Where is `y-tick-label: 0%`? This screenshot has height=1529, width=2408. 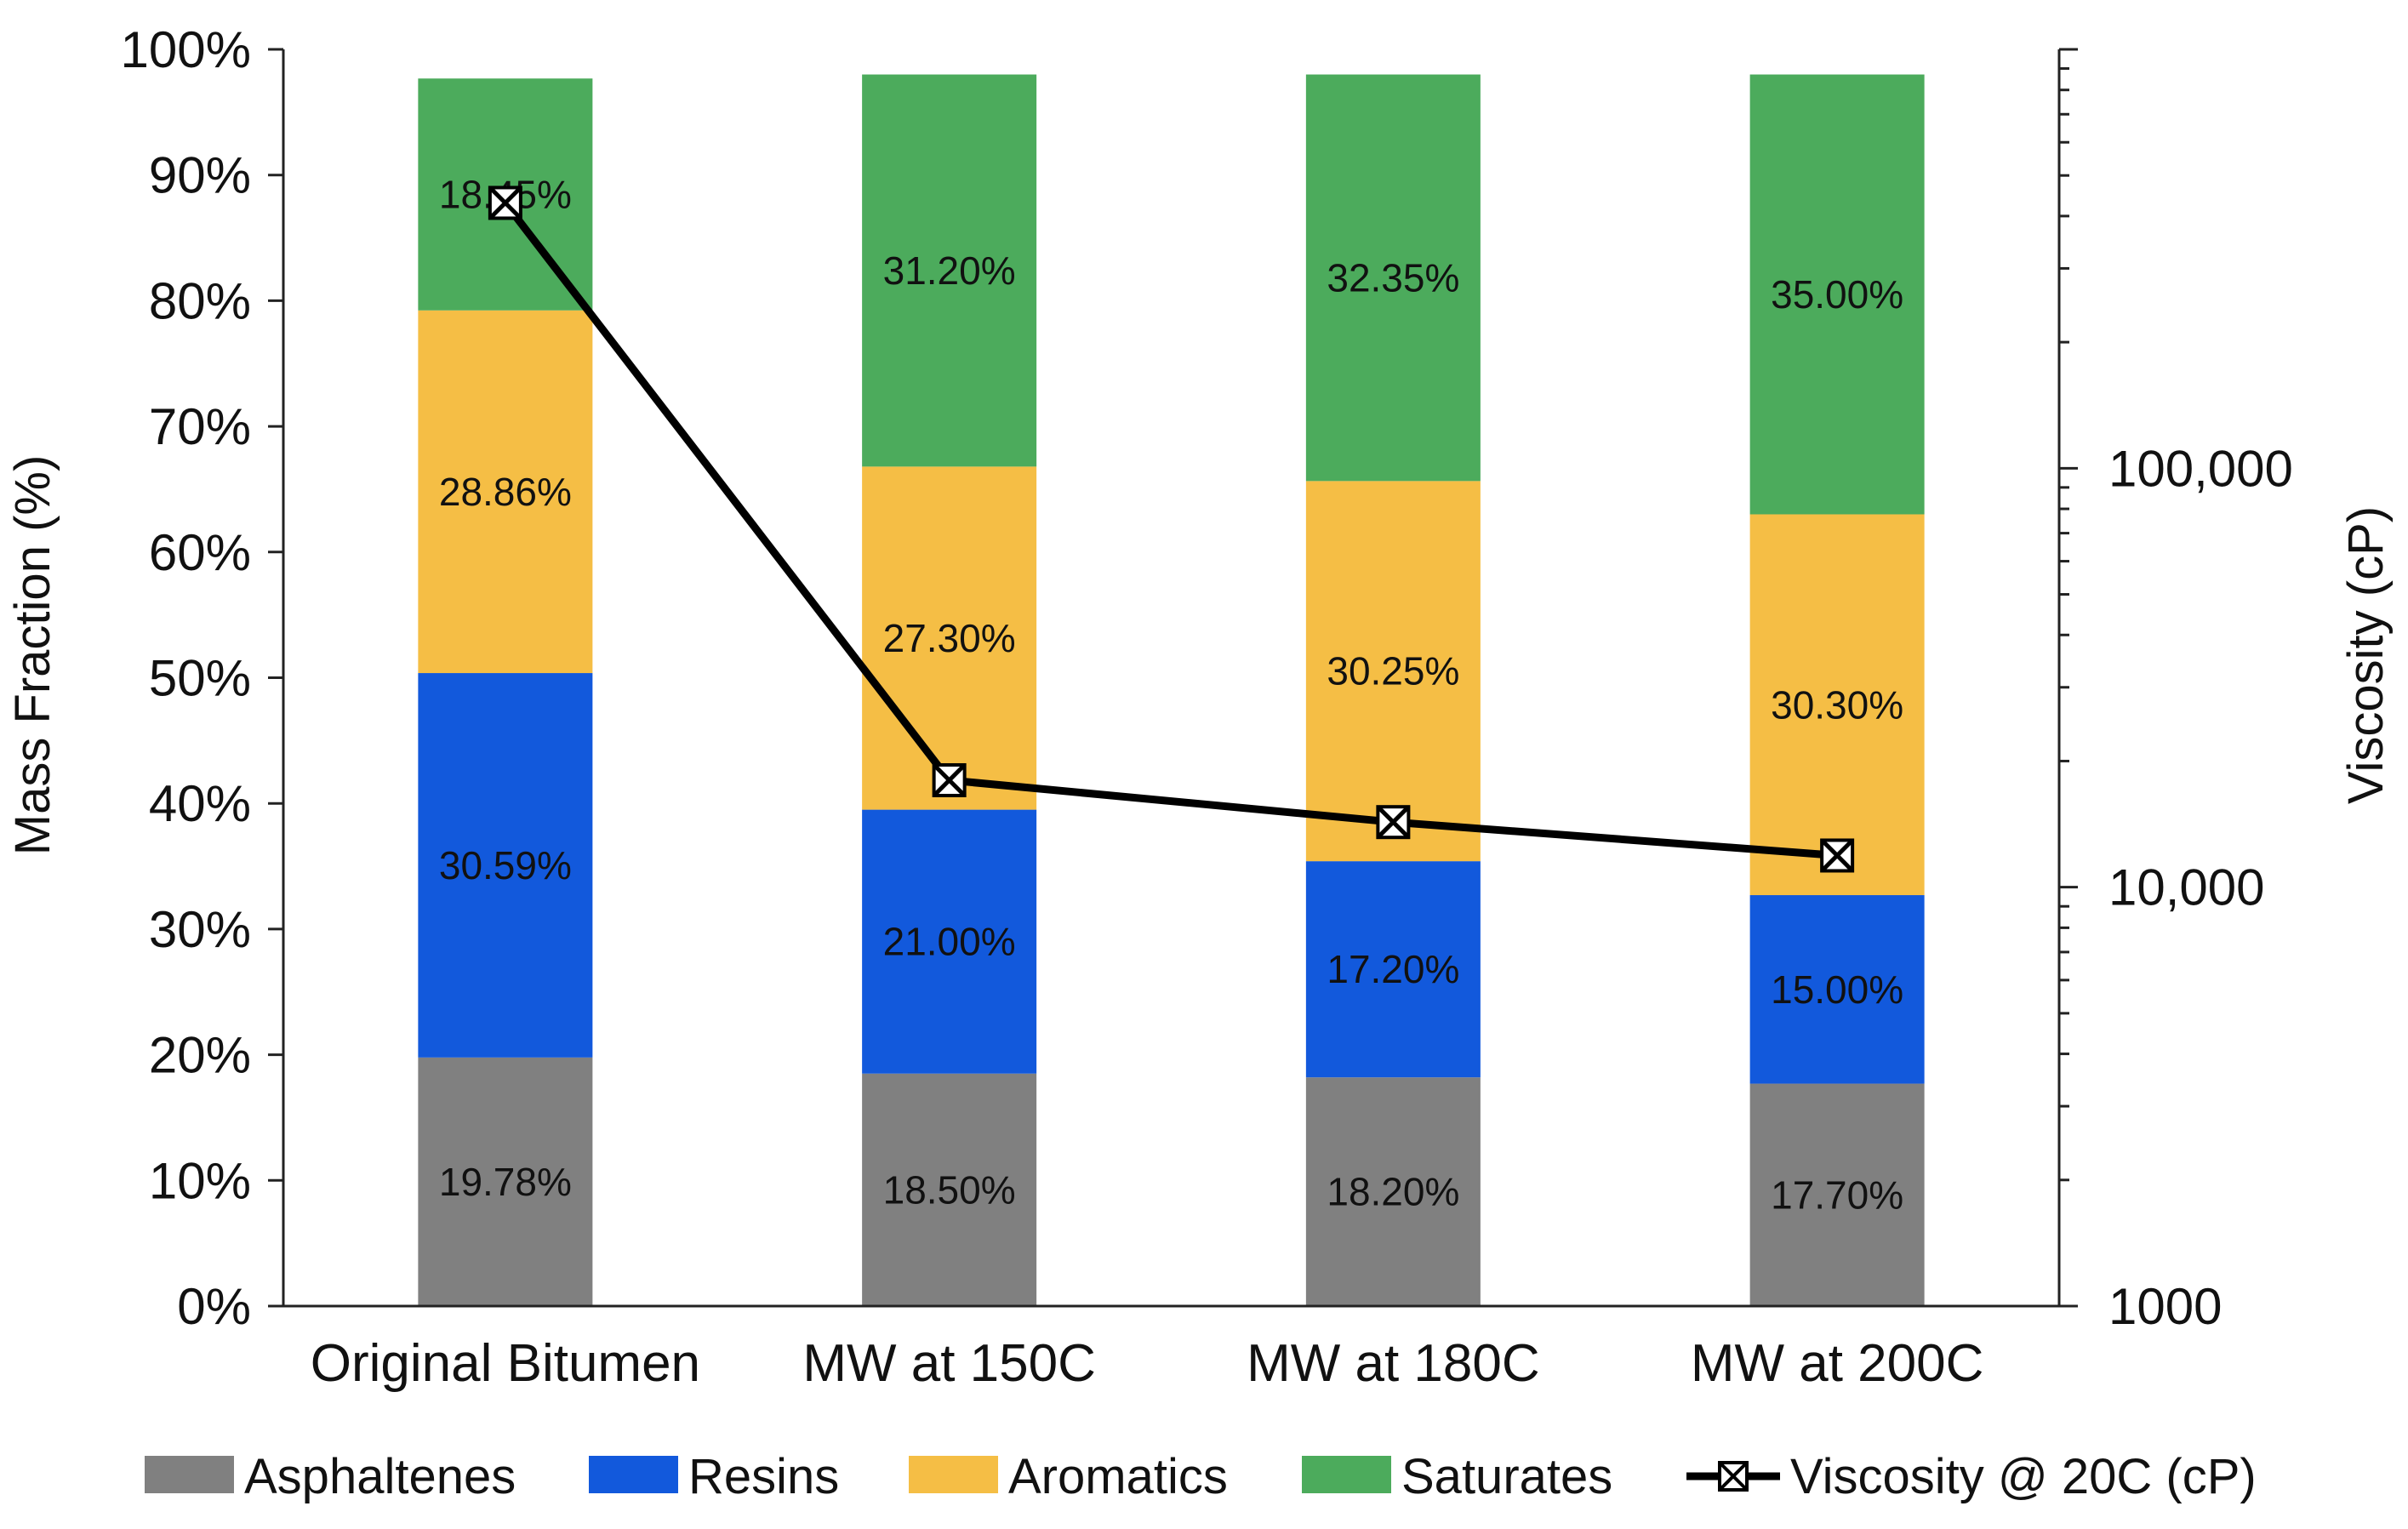 y-tick-label: 0% is located at coordinates (214, 1306).